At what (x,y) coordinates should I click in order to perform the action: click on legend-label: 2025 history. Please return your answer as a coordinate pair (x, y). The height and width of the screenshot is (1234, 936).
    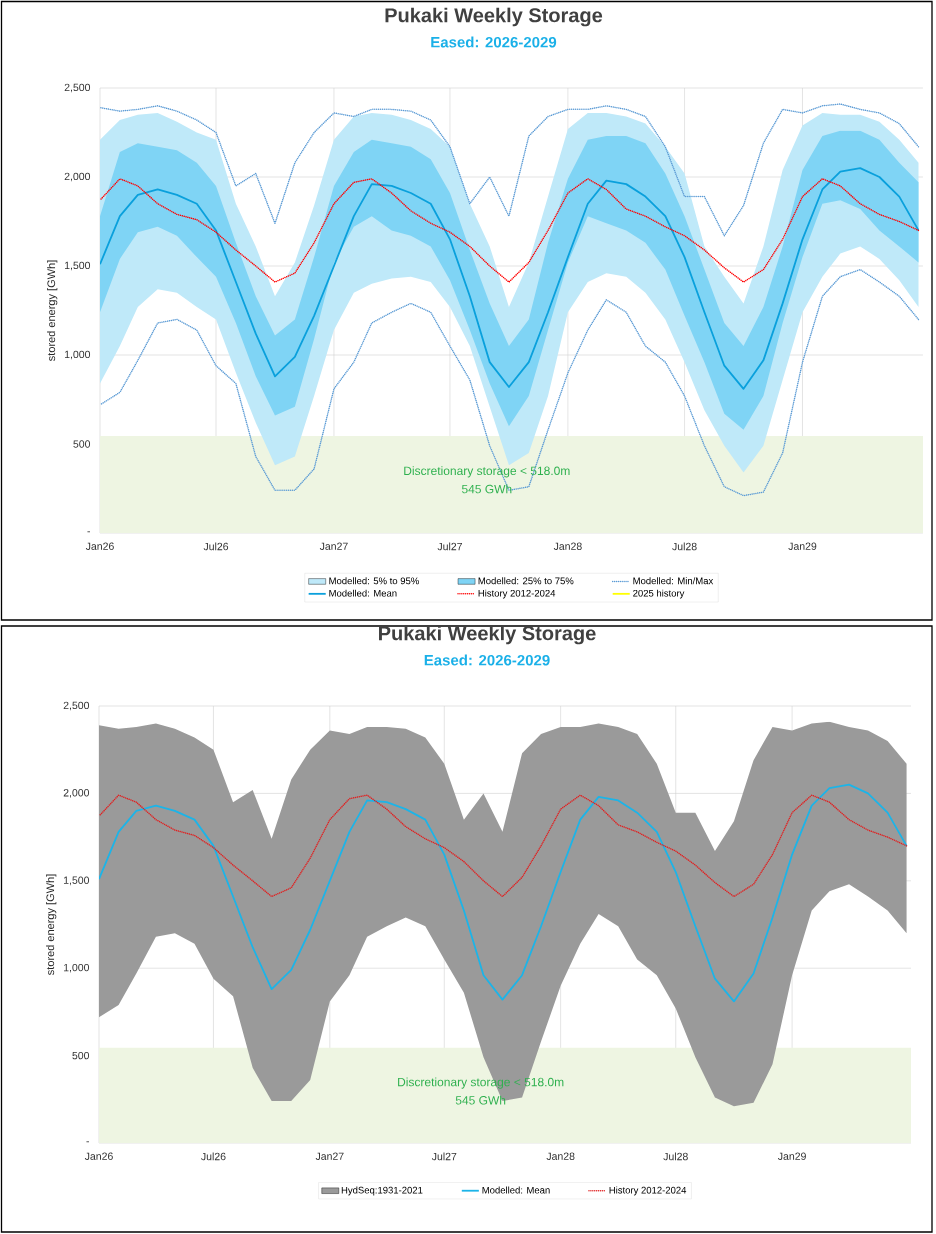
    Looking at the image, I should click on (659, 594).